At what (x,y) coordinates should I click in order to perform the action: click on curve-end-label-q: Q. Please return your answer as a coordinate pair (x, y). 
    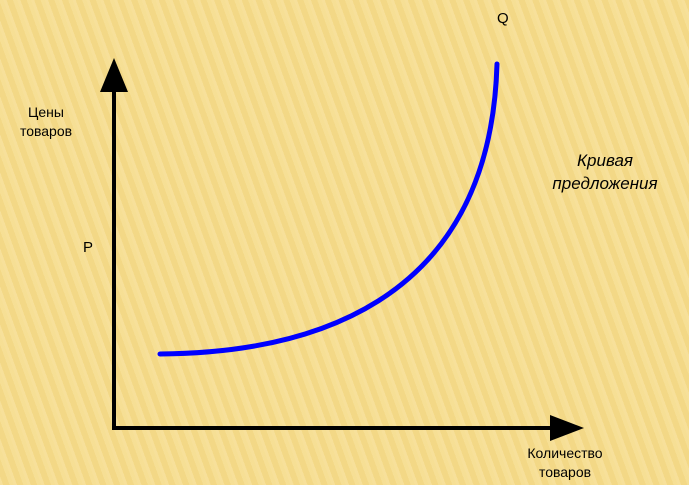
    Looking at the image, I should click on (503, 18).